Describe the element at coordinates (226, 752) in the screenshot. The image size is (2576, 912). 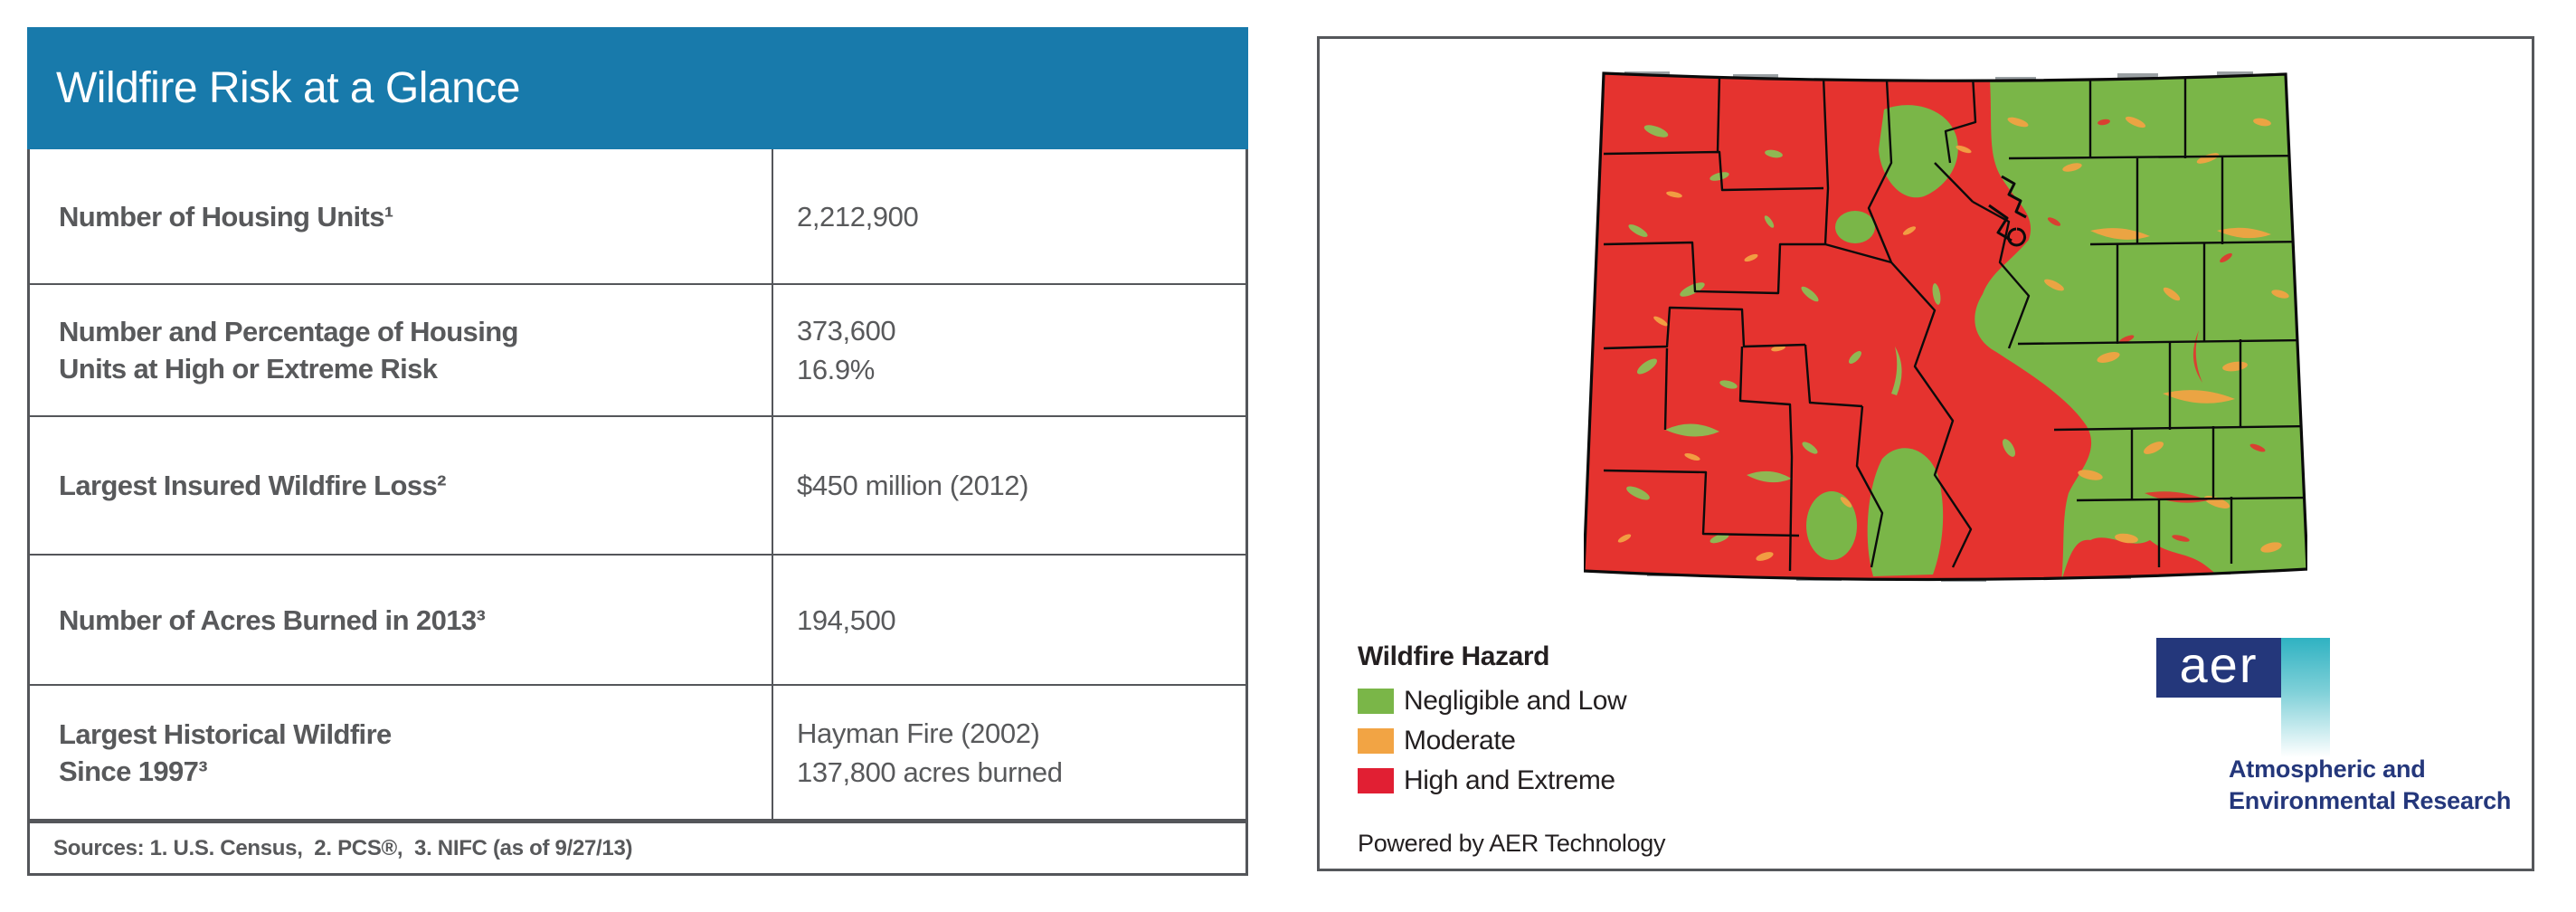
I see `row-label: Largest Historical Wildfire Since 1997³` at that location.